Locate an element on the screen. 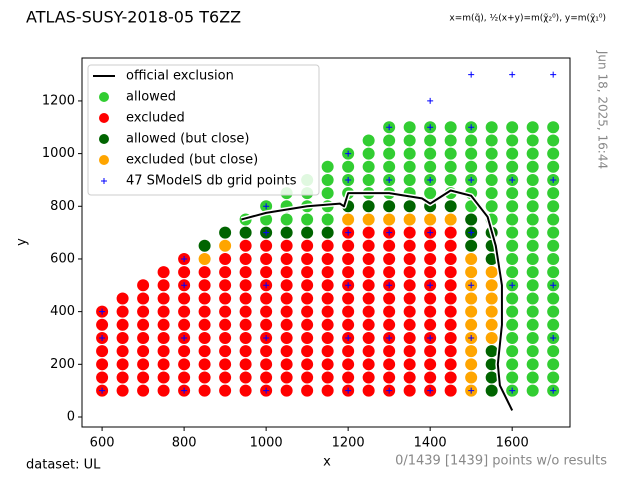 The image size is (640, 480). y-tick-label: 800 is located at coordinates (62, 206).